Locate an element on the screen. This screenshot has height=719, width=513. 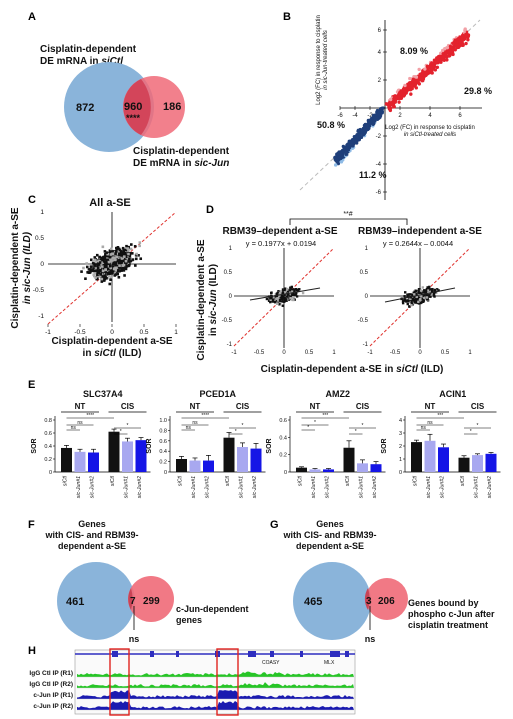
venn-f-title-1: Genes is located at coordinates (92, 524).